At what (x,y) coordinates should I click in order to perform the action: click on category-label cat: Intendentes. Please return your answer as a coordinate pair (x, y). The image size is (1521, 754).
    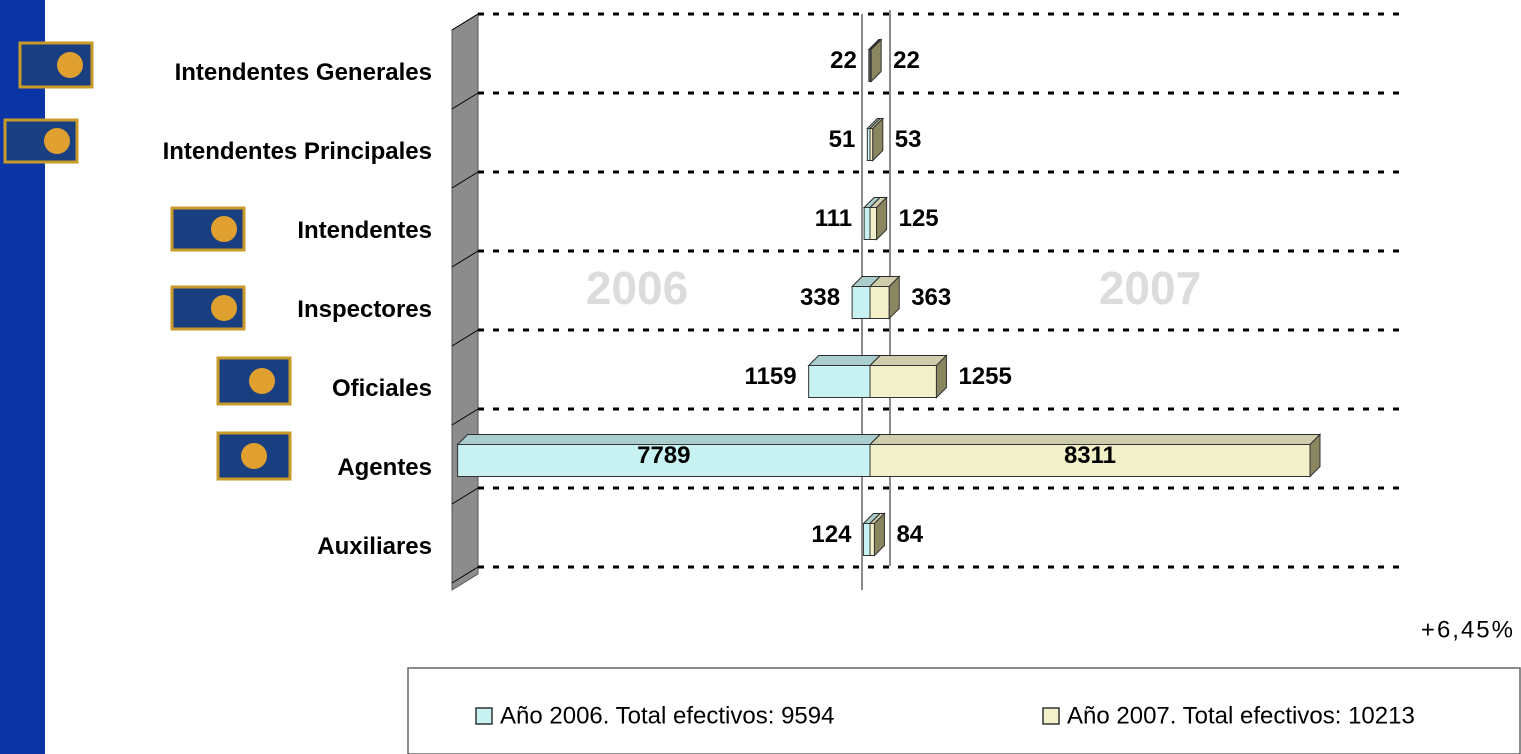
    Looking at the image, I should click on (364, 230).